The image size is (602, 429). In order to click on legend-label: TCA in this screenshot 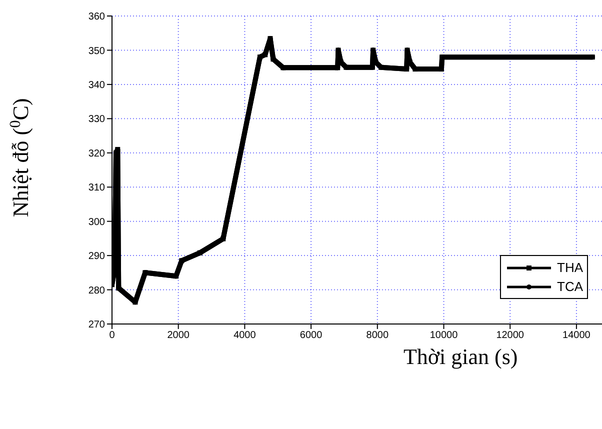, I will do `click(570, 287)`.